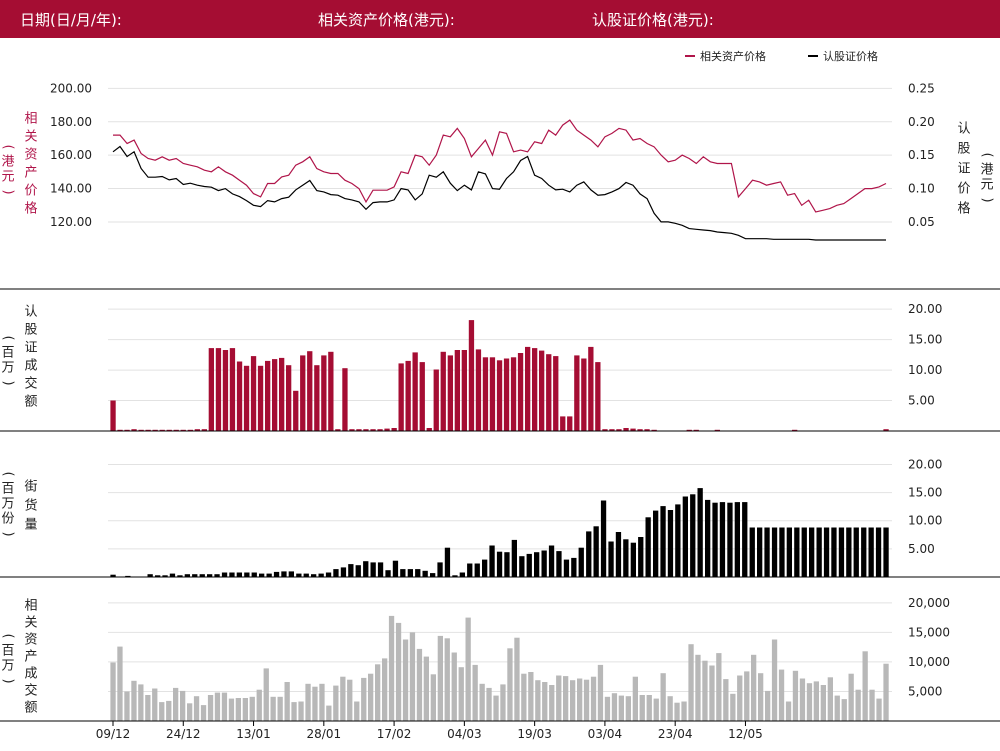 The width and height of the screenshot is (1000, 751). I want to click on svg-text: 相, so click(30, 606).